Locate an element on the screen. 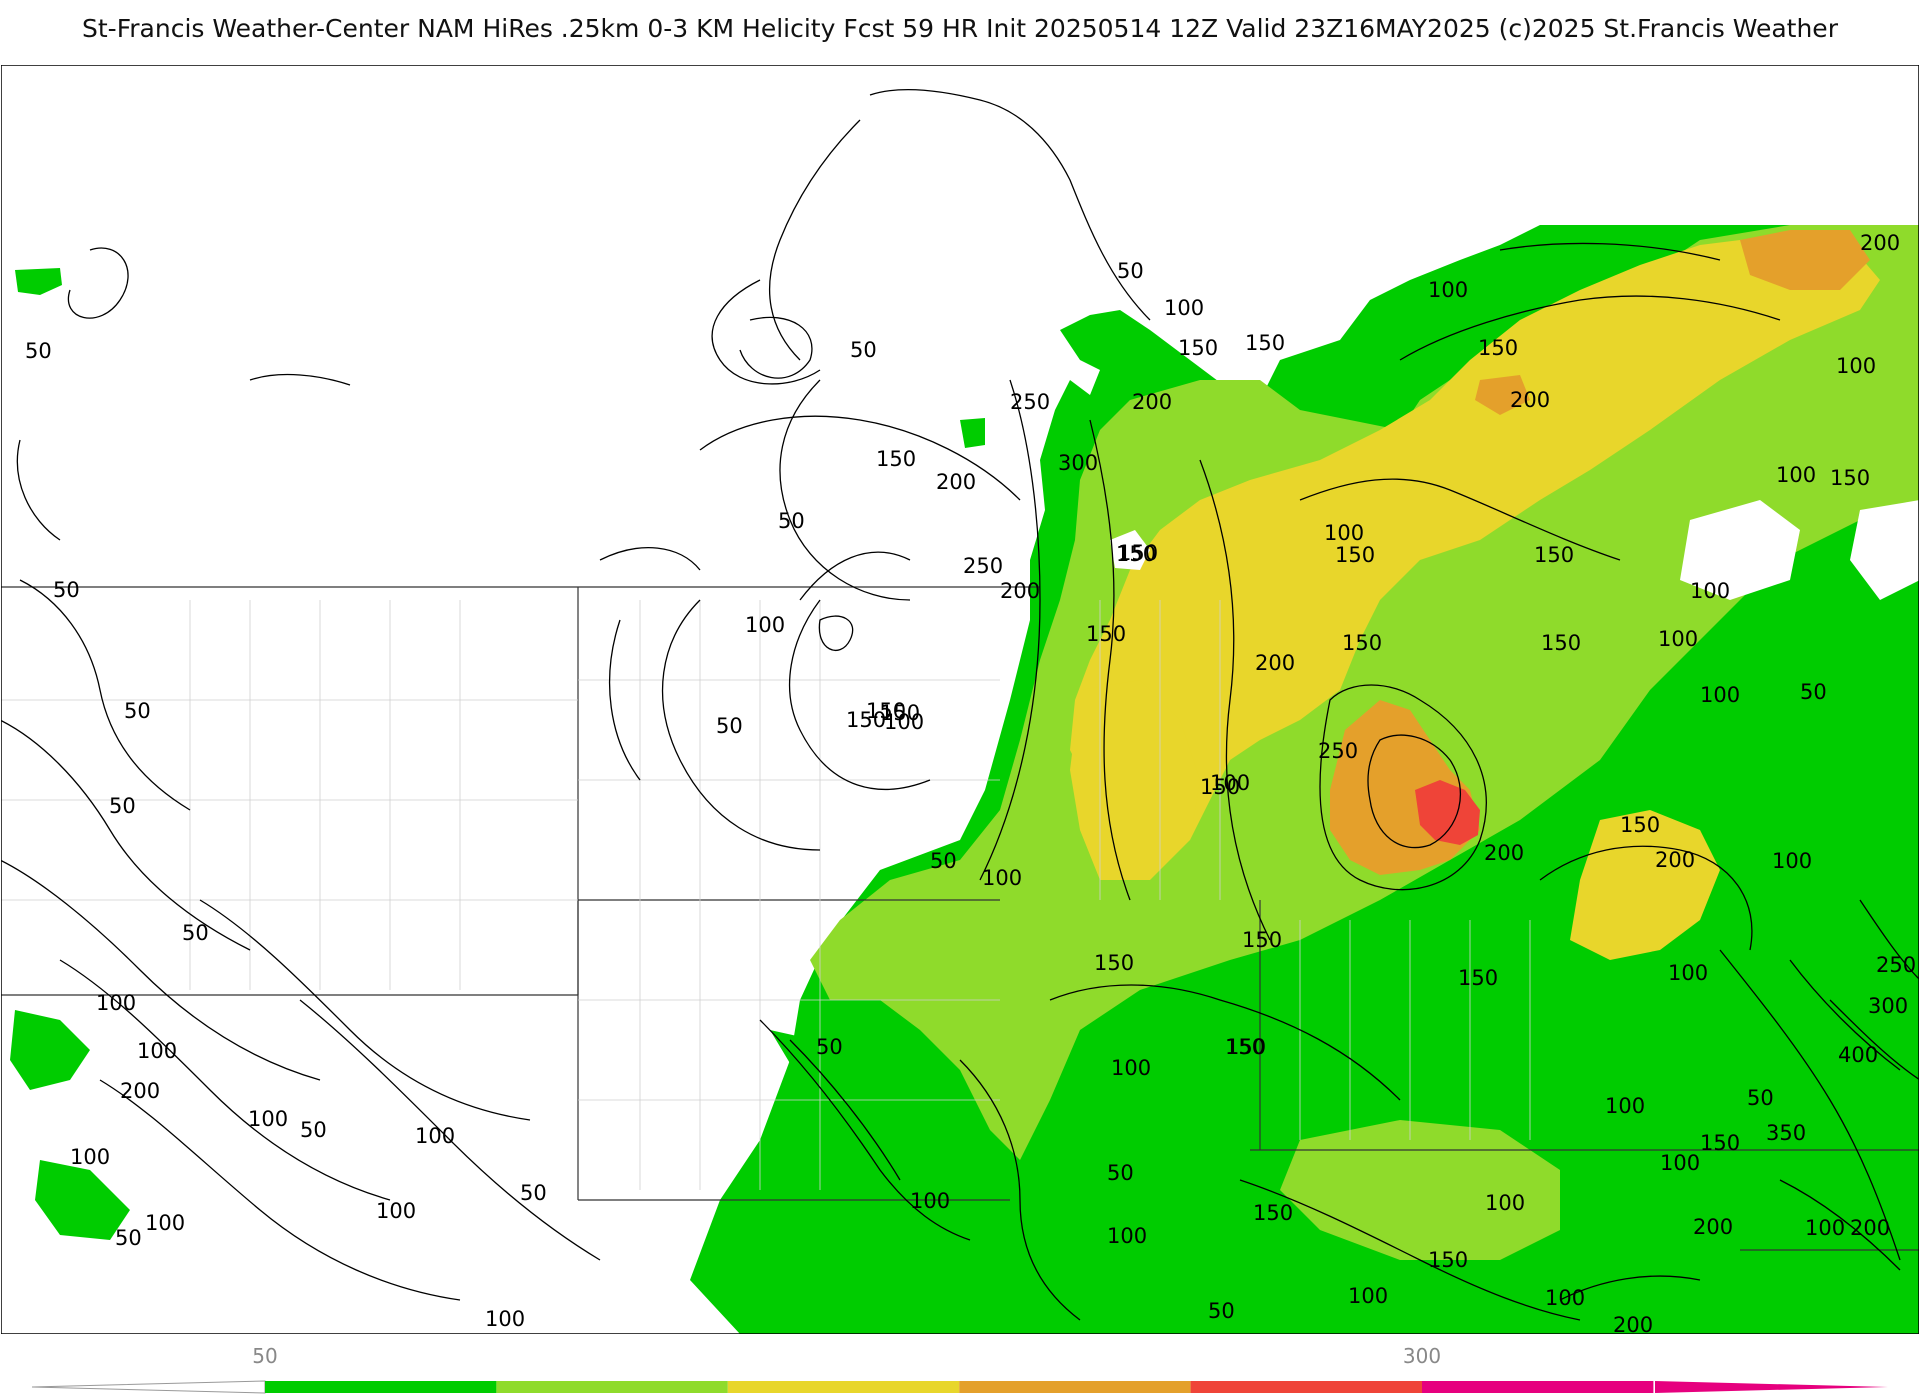  colorbar-segments is located at coordinates (959, 1387).